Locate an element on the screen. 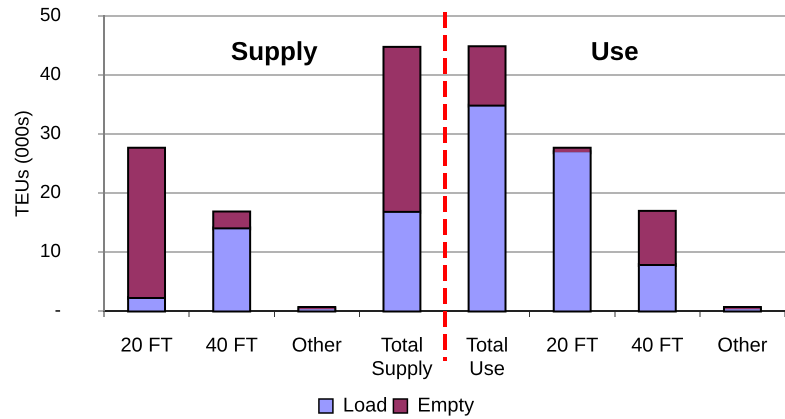 This screenshot has width=785, height=419. y-tick-label: 30 is located at coordinates (50, 133).